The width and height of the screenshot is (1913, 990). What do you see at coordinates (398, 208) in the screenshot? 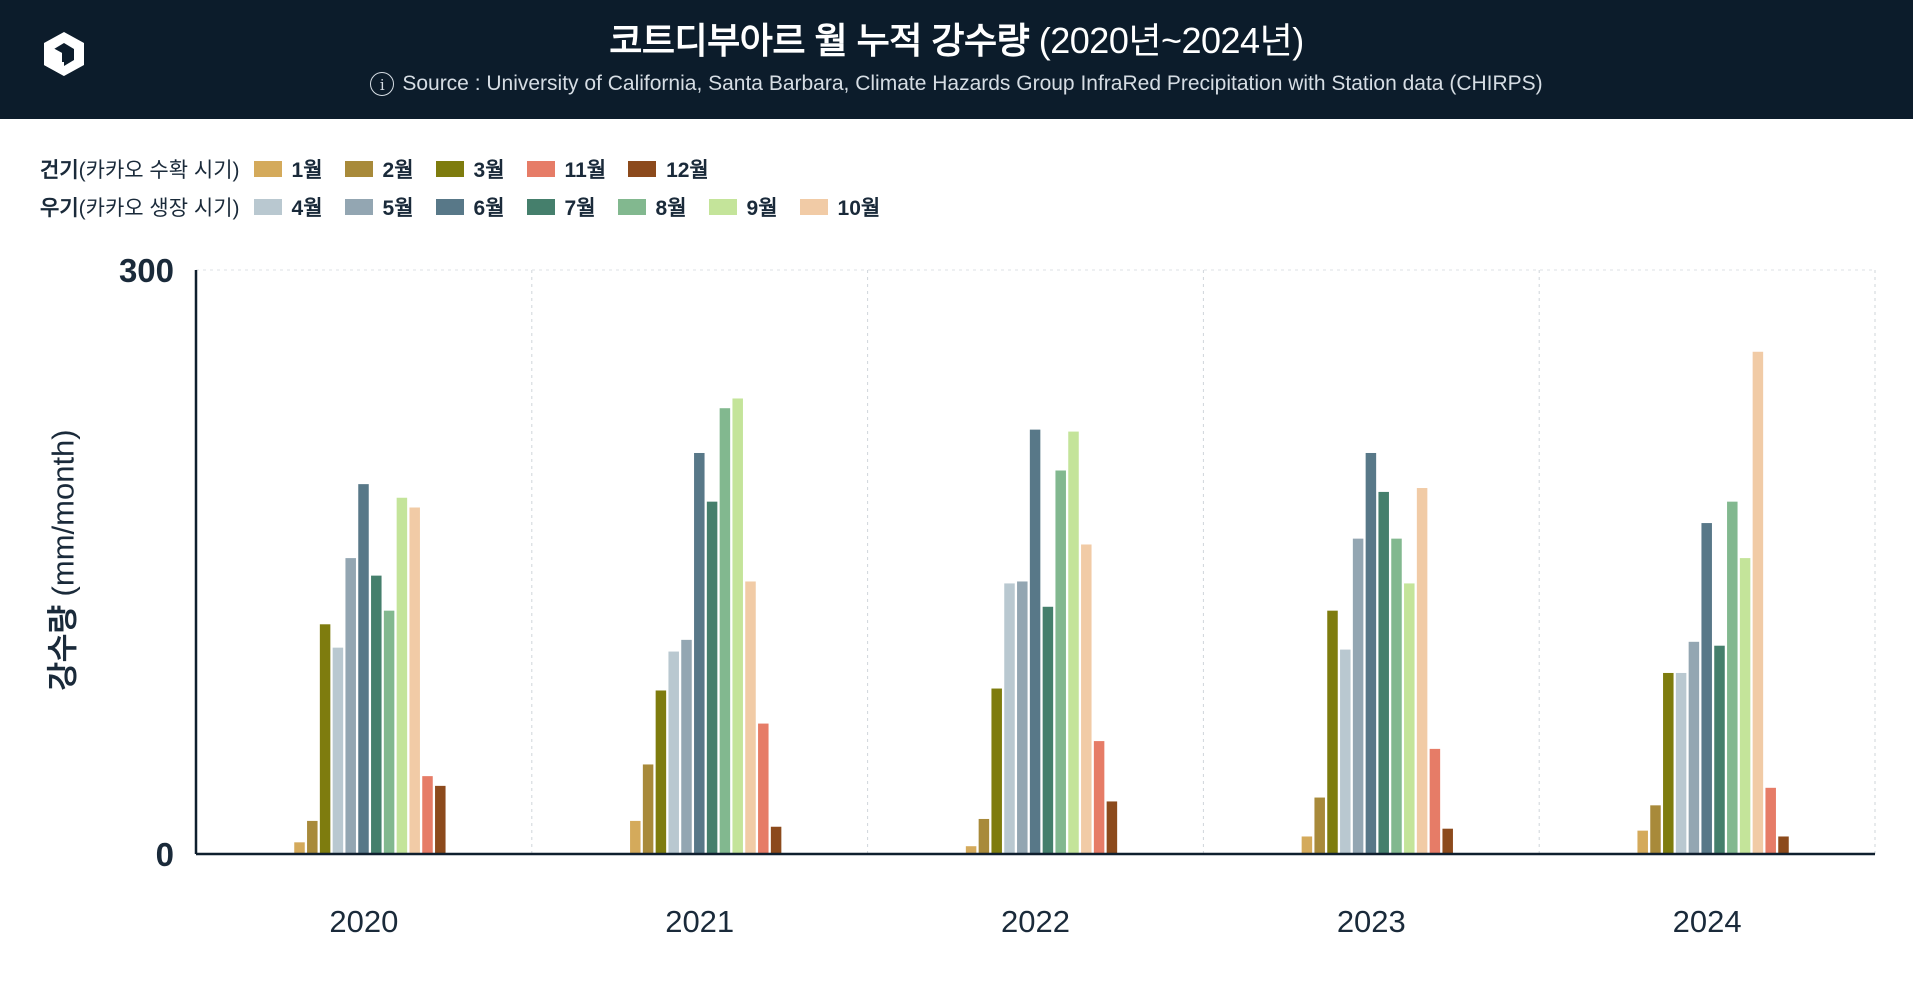
I see `legend-label: 5월` at bounding box center [398, 208].